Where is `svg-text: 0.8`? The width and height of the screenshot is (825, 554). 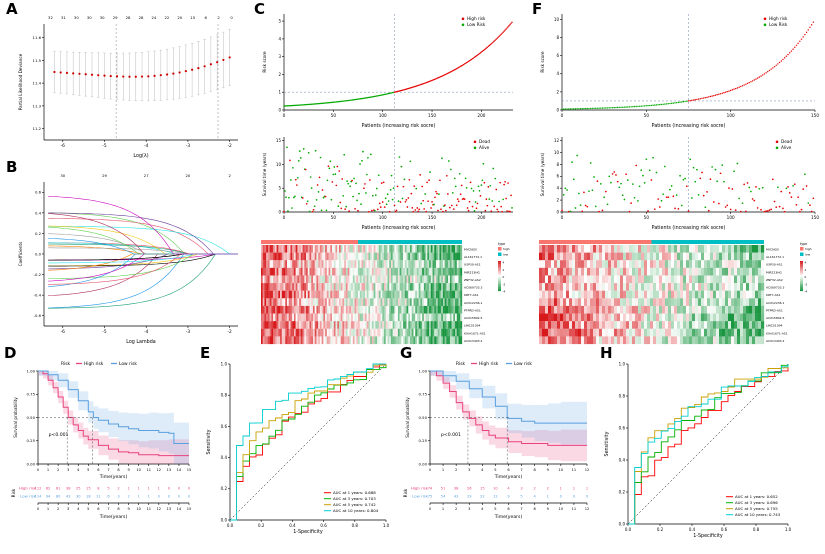 svg-text: 0.8 is located at coordinates (622, 395).